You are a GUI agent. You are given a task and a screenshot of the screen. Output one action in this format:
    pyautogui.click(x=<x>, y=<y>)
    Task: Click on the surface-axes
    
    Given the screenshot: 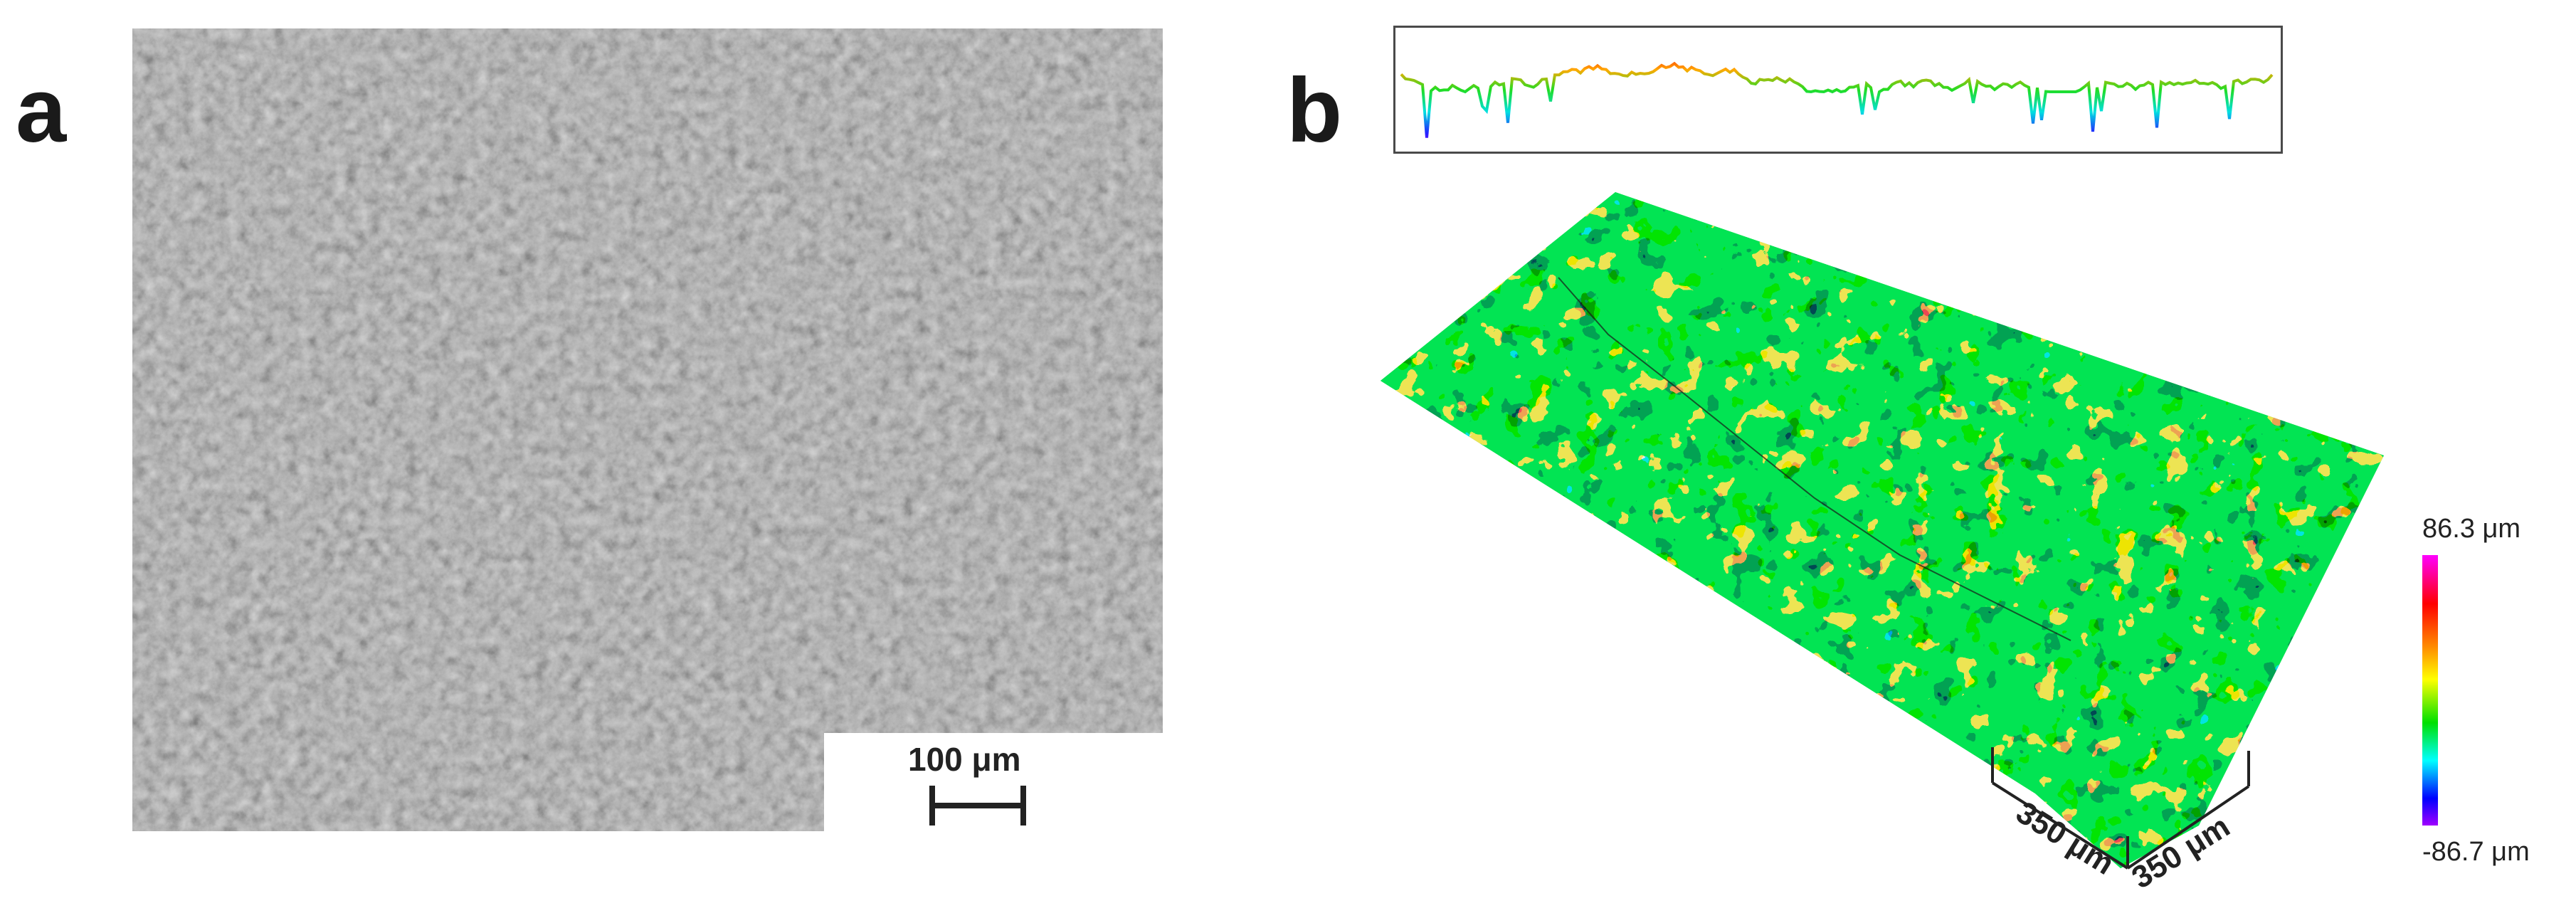 What is the action you would take?
    pyautogui.click(x=2120, y=808)
    